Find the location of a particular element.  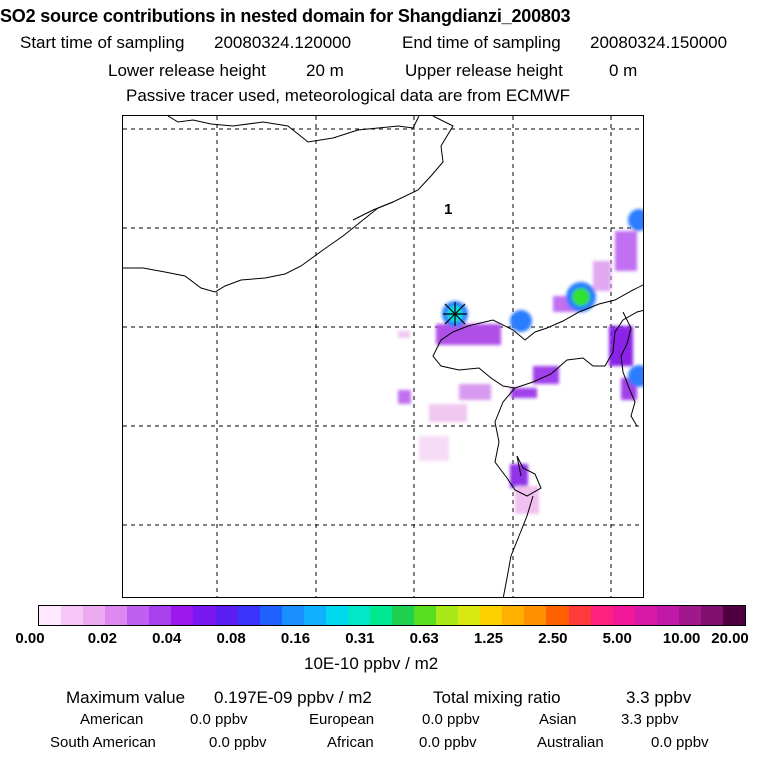

colorbar is located at coordinates (392, 615).